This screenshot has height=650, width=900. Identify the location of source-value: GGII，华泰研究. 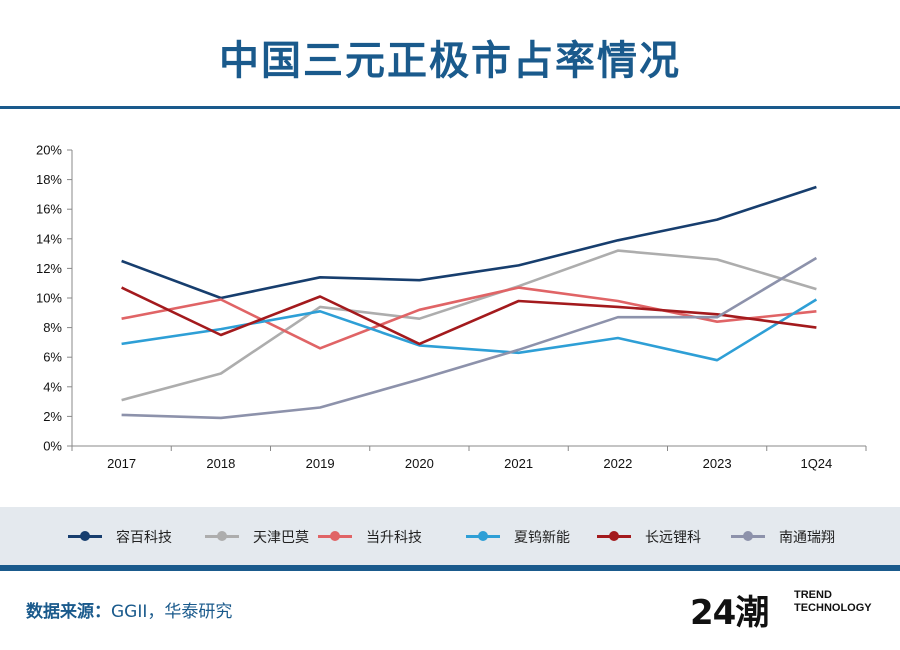
(172, 612).